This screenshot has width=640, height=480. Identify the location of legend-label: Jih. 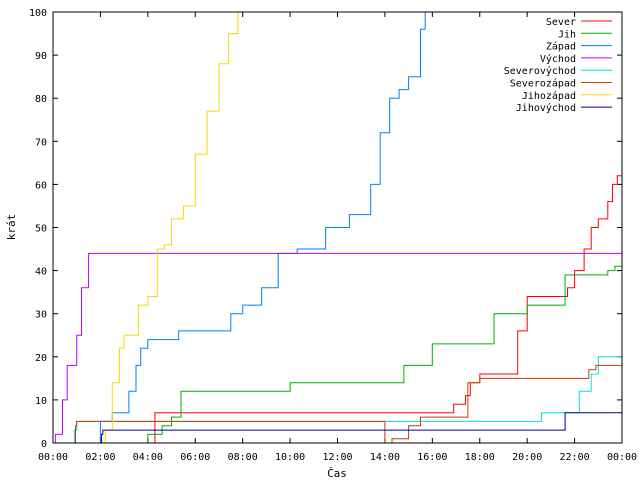
(567, 34).